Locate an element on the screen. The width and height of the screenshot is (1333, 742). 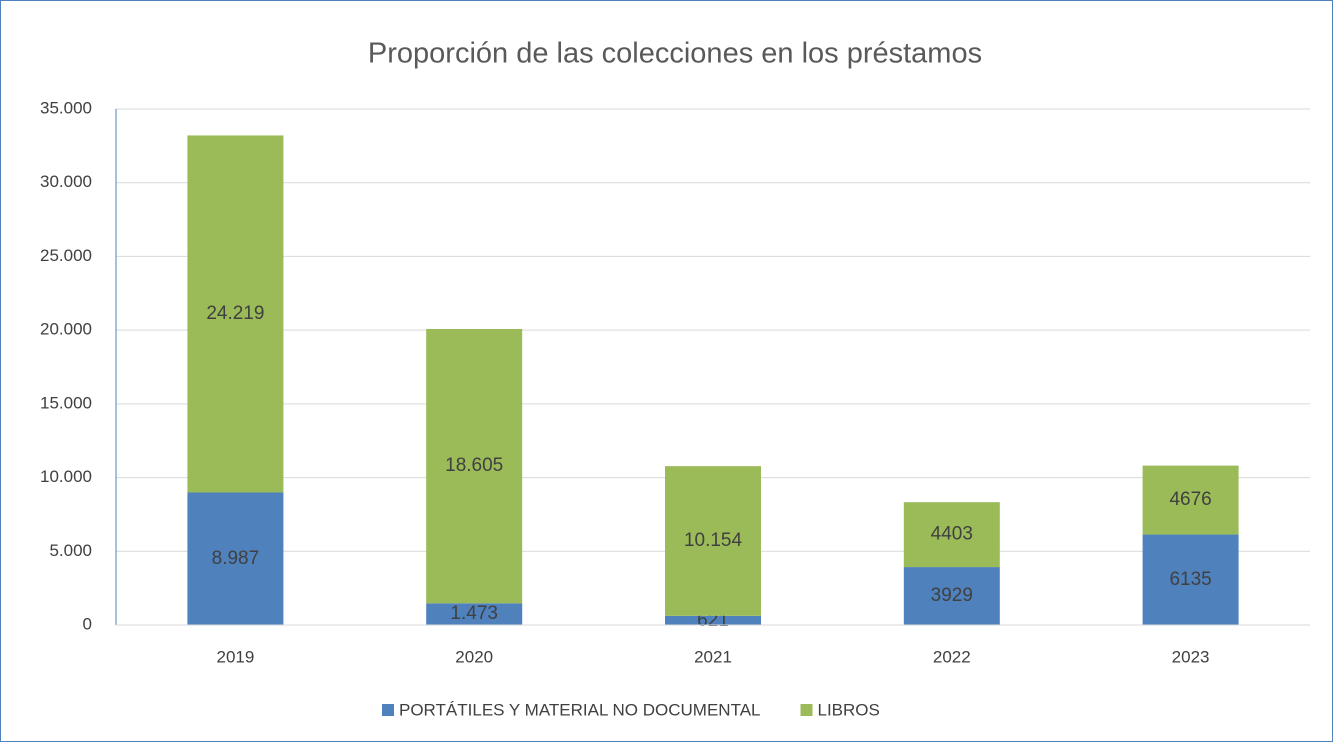
y-tick-label: 20.000 is located at coordinates (66, 329).